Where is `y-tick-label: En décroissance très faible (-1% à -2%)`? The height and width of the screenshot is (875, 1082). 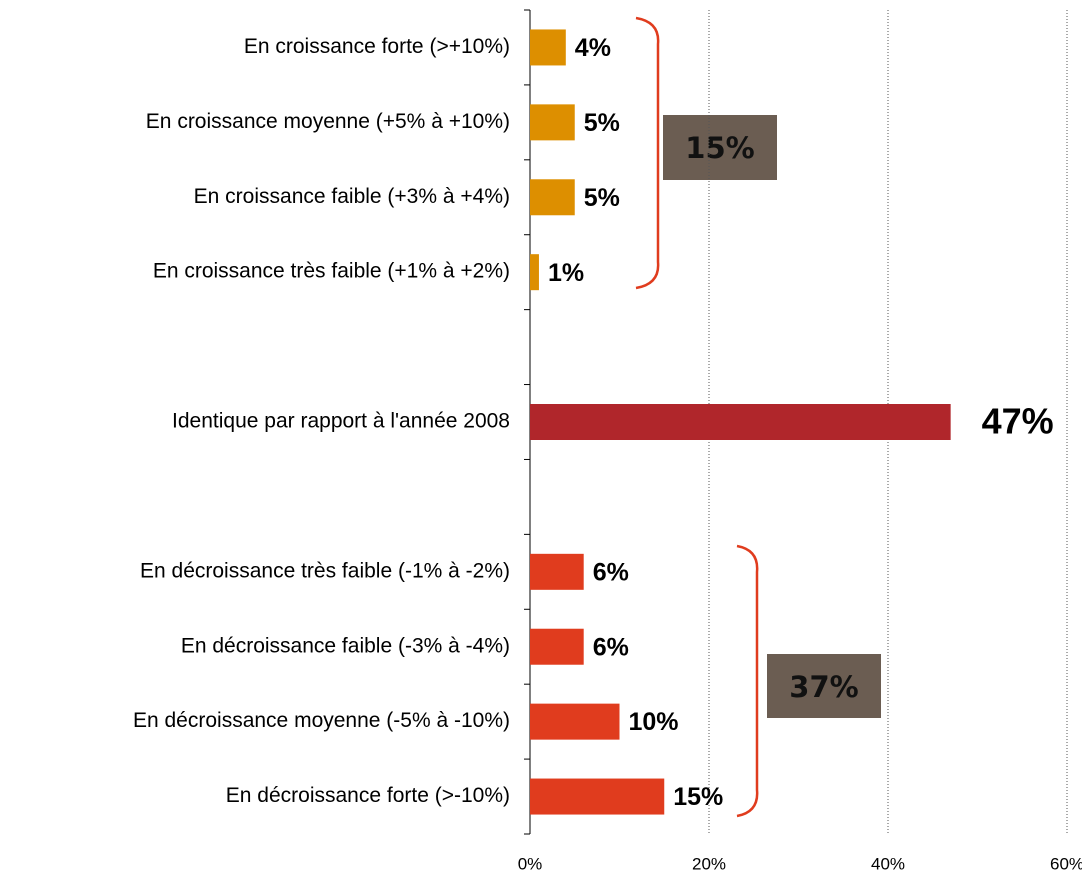 y-tick-label: En décroissance très faible (-1% à -2%) is located at coordinates (325, 570).